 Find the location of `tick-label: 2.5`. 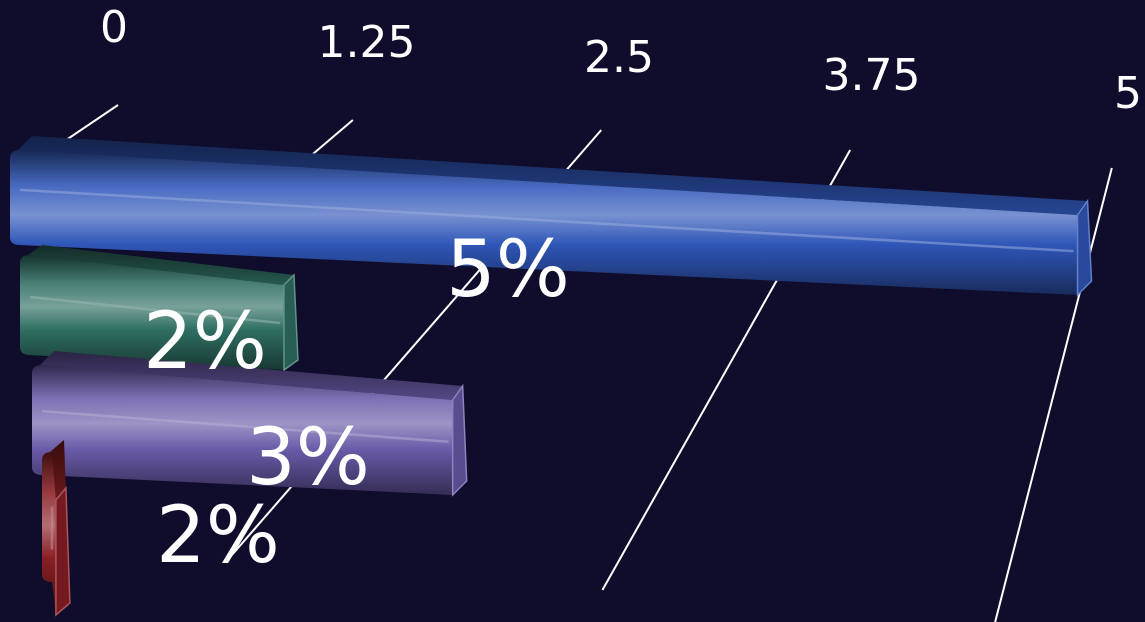

tick-label: 2.5 is located at coordinates (619, 57).